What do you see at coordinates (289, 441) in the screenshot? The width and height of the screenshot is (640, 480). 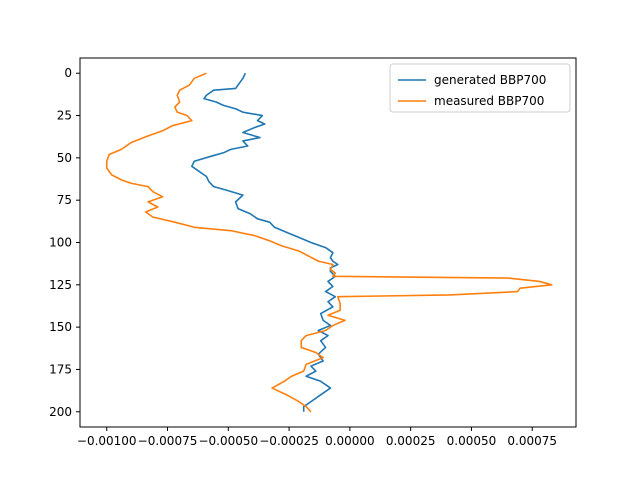 I see `x-tick-label: −0.00025` at bounding box center [289, 441].